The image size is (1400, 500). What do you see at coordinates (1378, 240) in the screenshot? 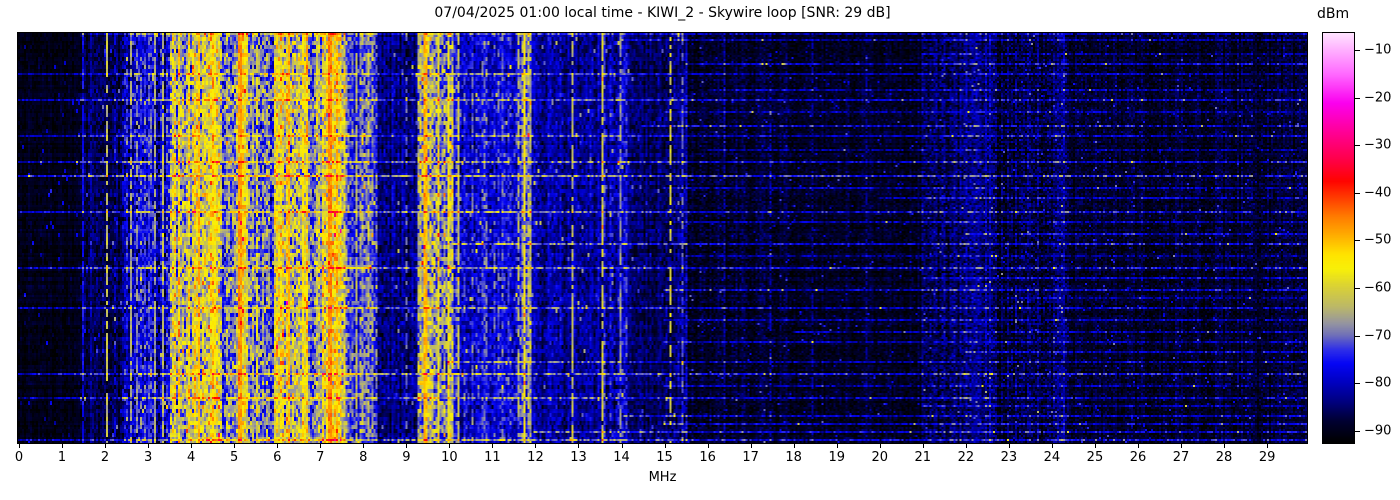
I see `colorbar-tick-label: −50` at bounding box center [1378, 240].